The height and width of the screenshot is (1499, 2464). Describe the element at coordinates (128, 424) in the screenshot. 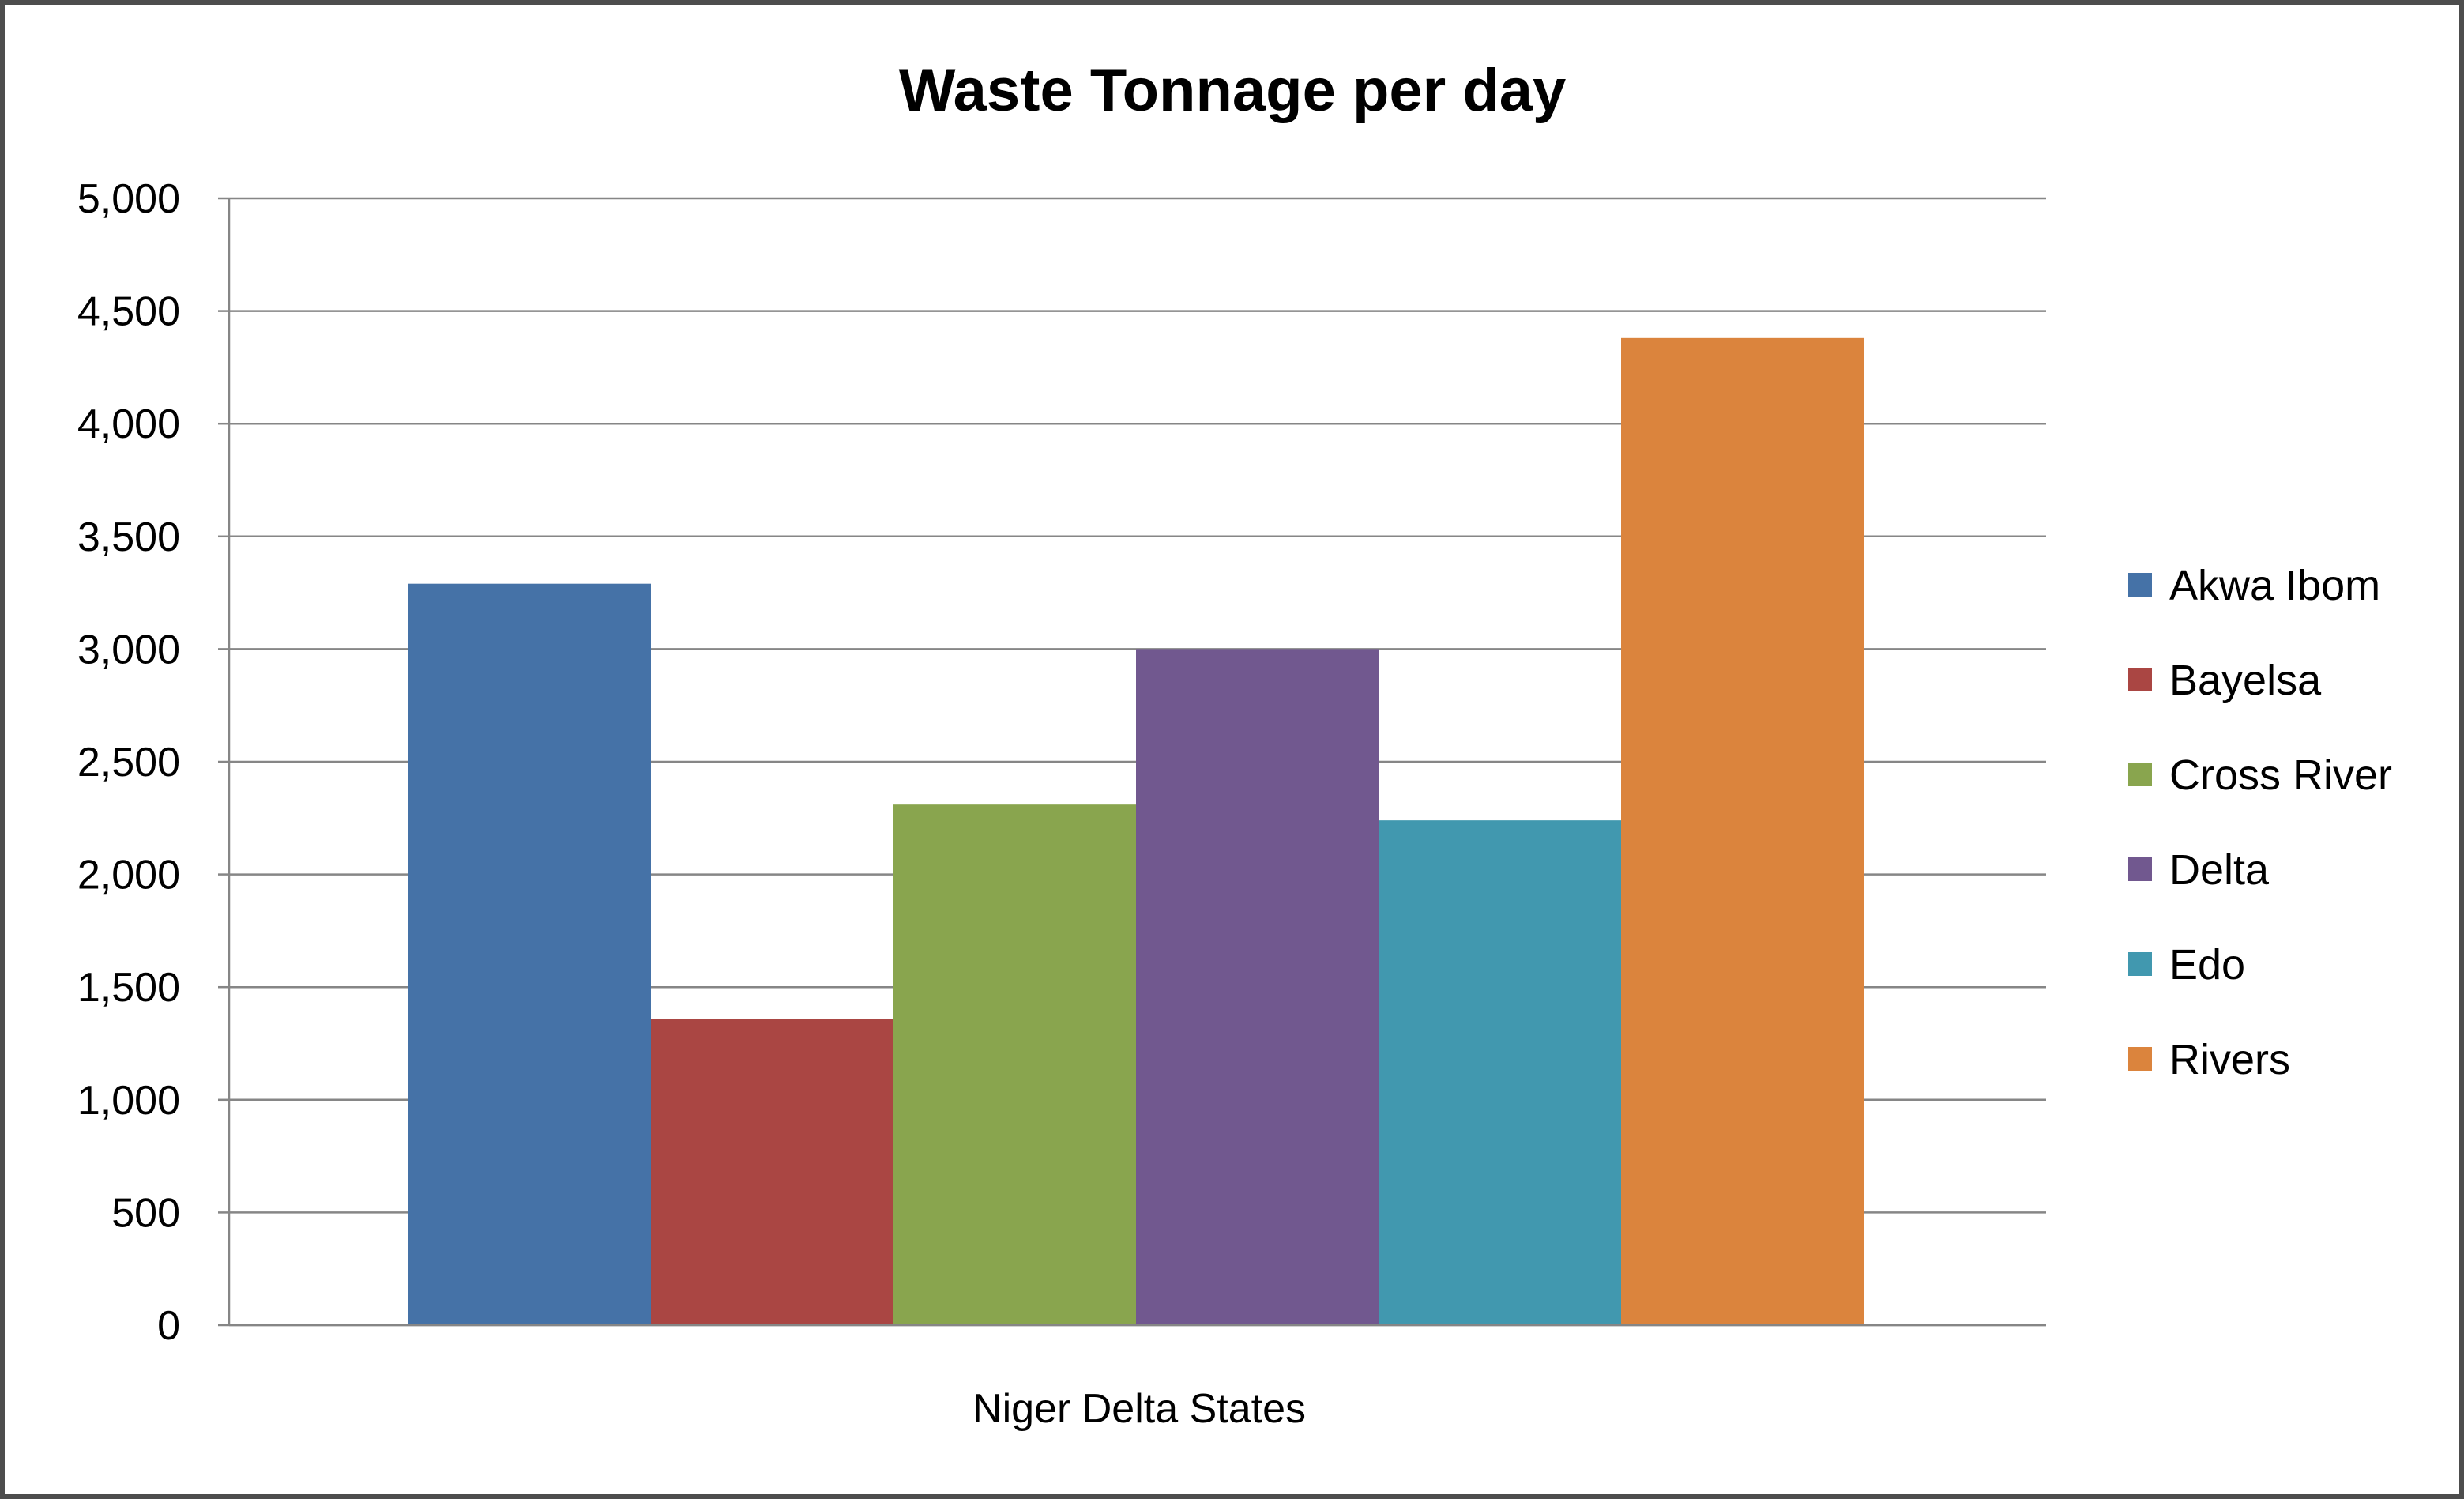

I see `y-tick-label: 4,000` at that location.